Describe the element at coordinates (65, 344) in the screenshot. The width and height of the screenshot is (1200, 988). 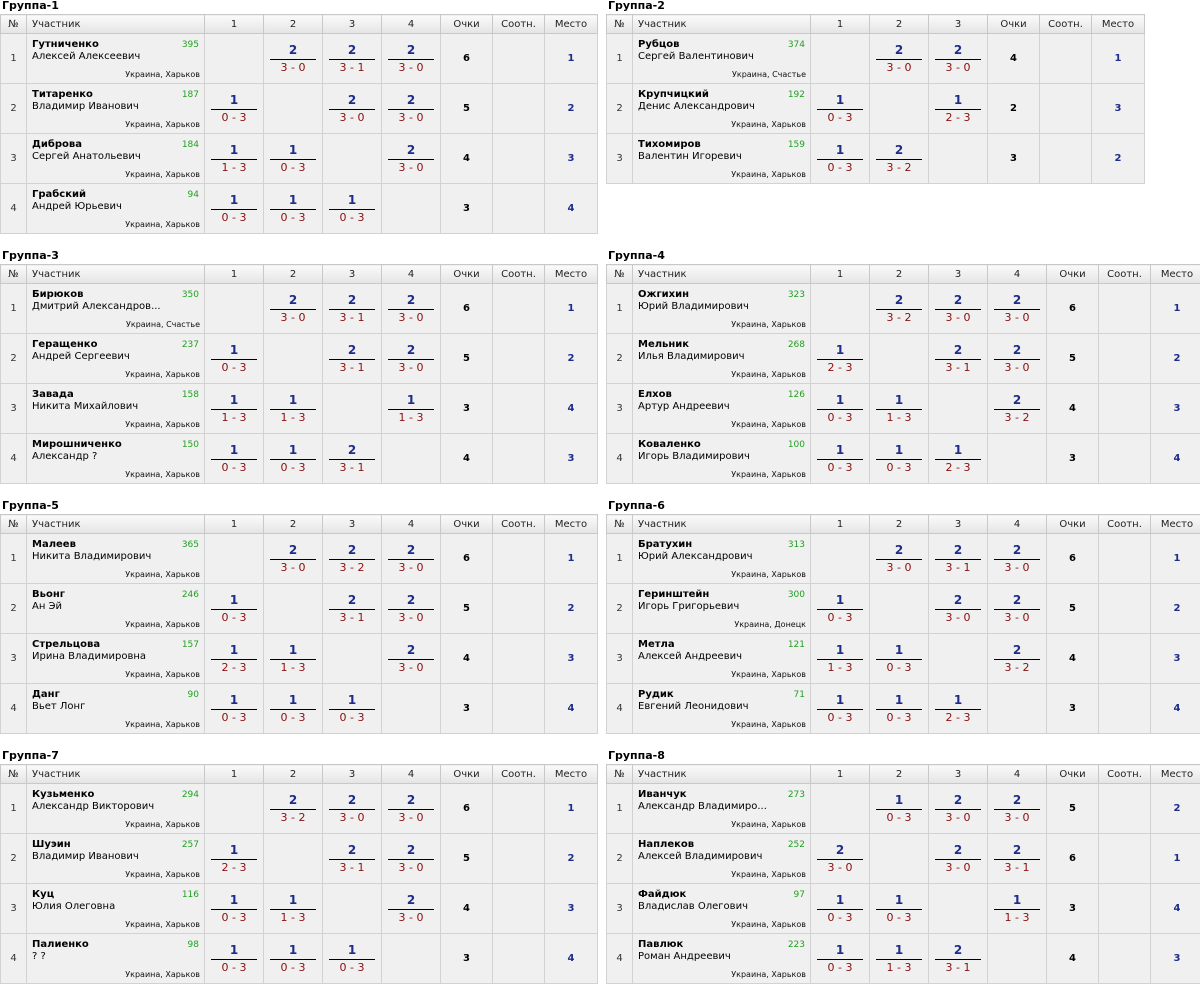
I see `player-last-name: Геращенко` at that location.